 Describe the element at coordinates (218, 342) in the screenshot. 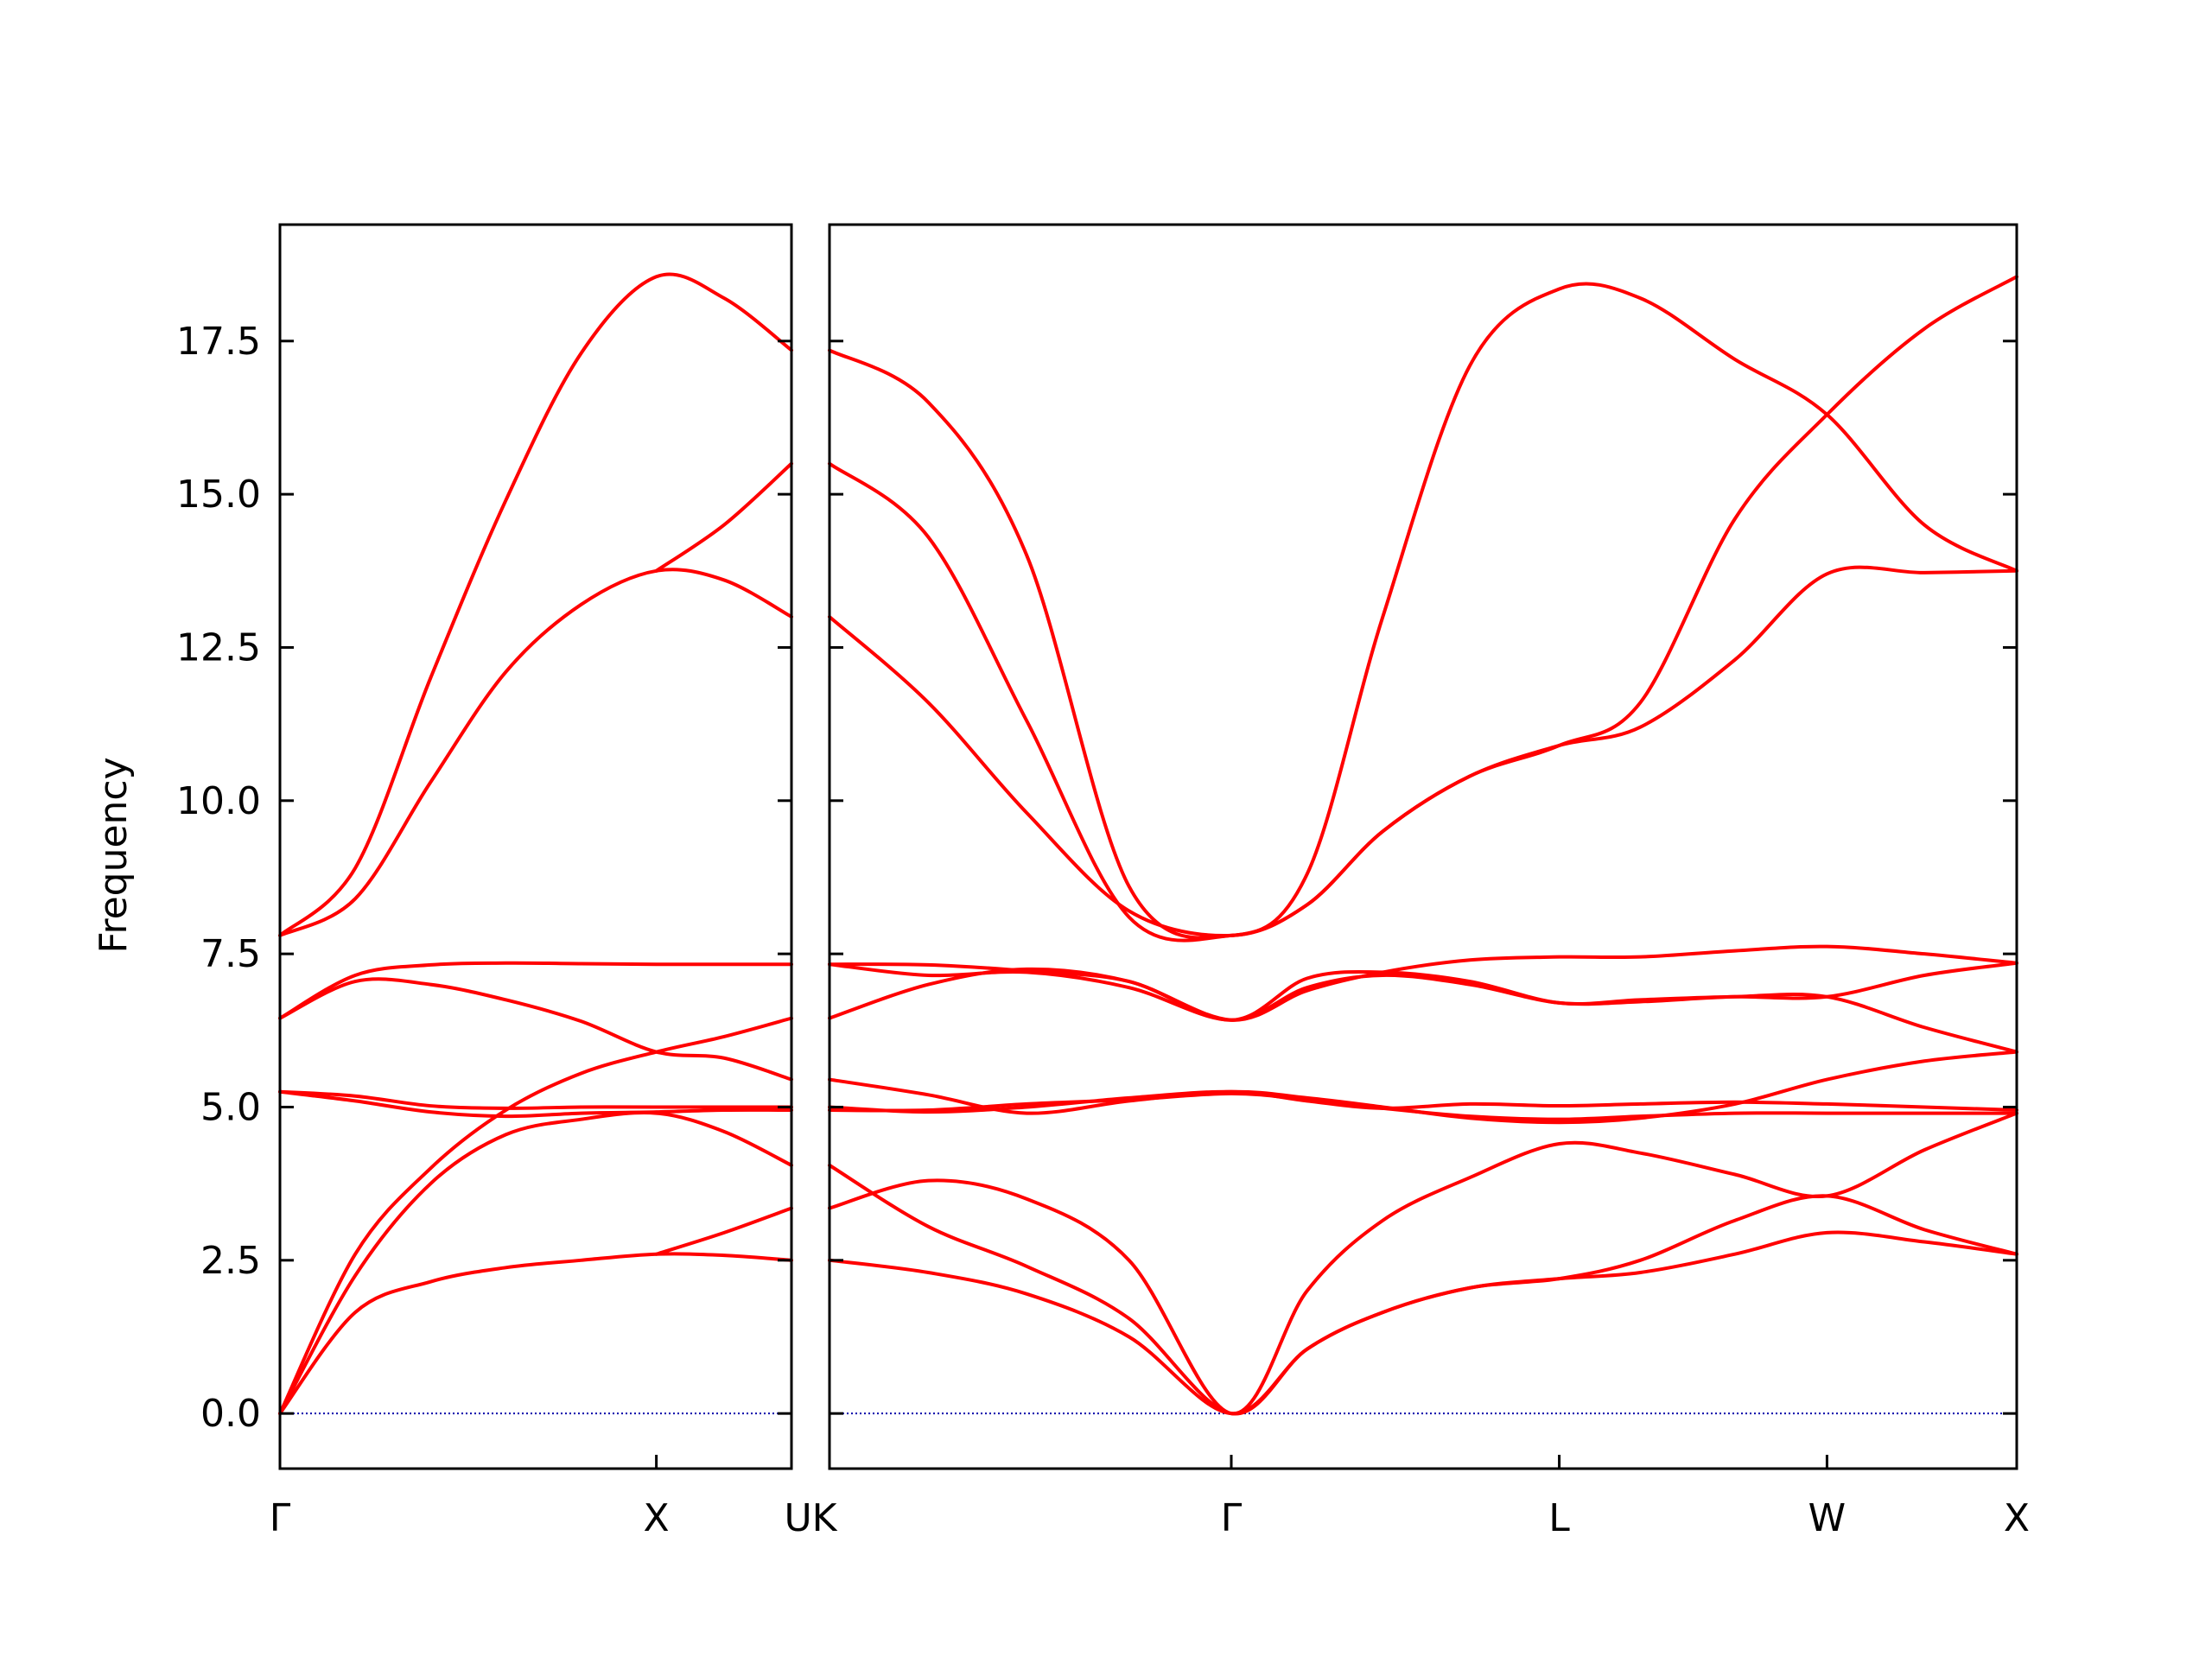

I see `y-tick-label: 17.5` at that location.